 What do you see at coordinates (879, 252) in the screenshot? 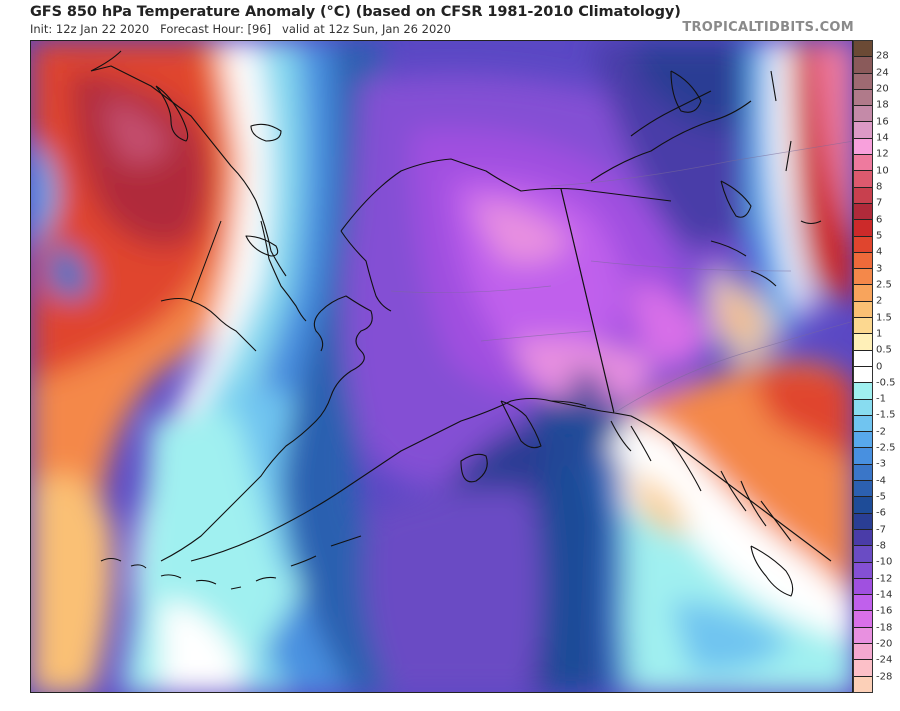
I see `colorbar-tick-label: 4` at bounding box center [879, 252].